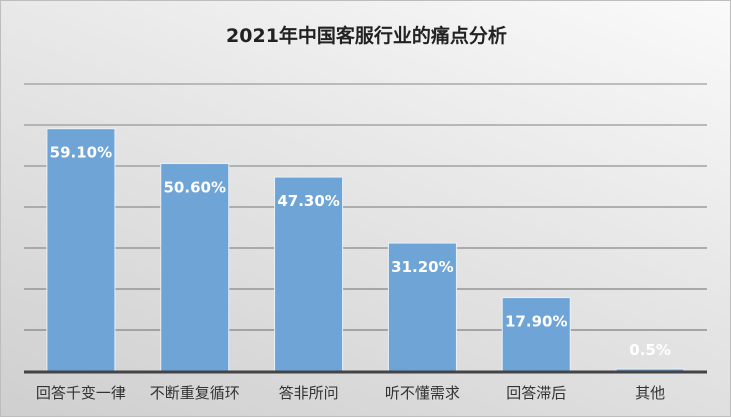 This screenshot has height=418, width=731. What do you see at coordinates (81, 153) in the screenshot?
I see `data-label: 59.10%` at bounding box center [81, 153].